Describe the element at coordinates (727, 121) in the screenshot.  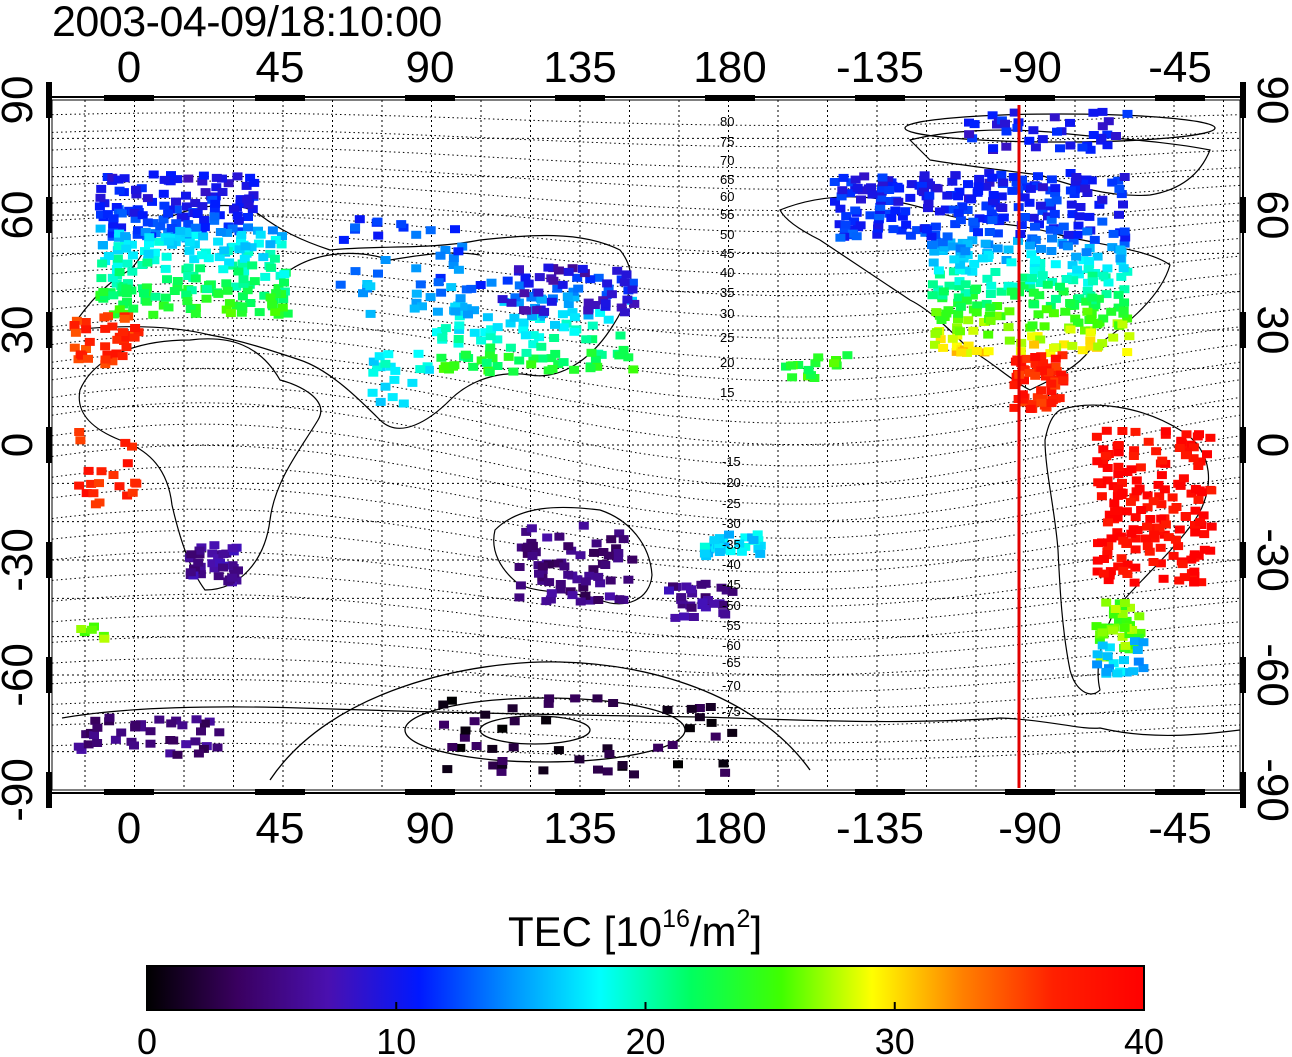
I see `contour-label: 80` at that location.